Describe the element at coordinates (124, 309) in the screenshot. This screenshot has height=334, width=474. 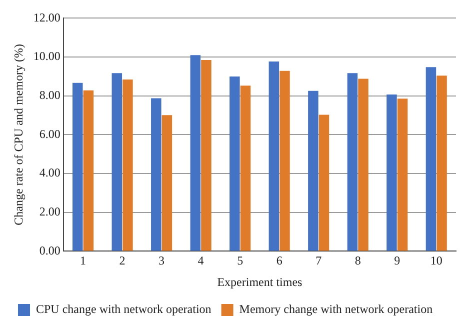
I see `legend-label: CPU change with network operation` at that location.